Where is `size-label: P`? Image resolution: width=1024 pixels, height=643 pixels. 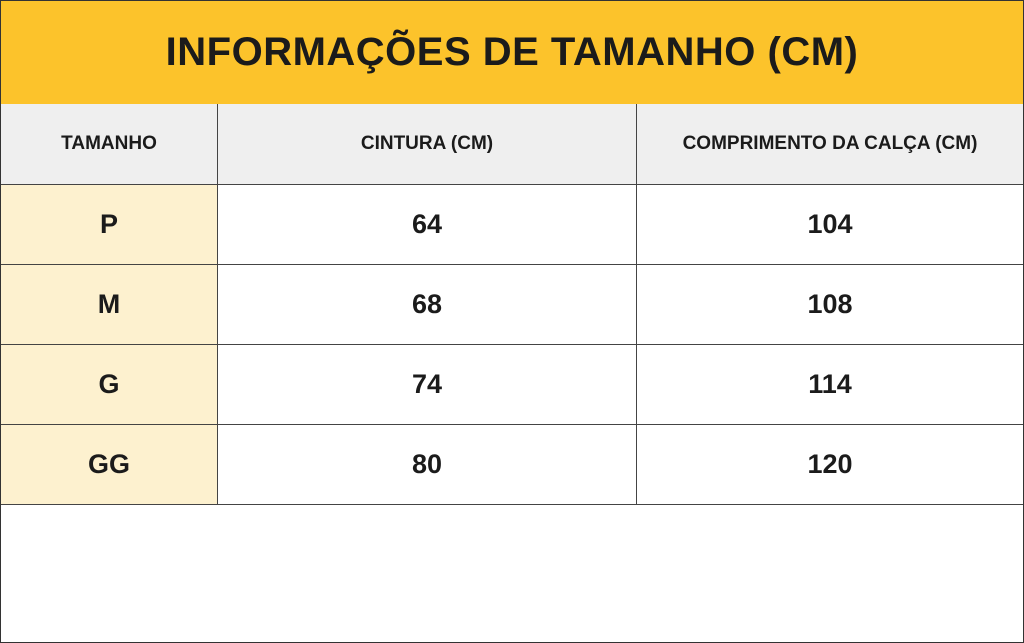
size-label: P is located at coordinates (109, 225).